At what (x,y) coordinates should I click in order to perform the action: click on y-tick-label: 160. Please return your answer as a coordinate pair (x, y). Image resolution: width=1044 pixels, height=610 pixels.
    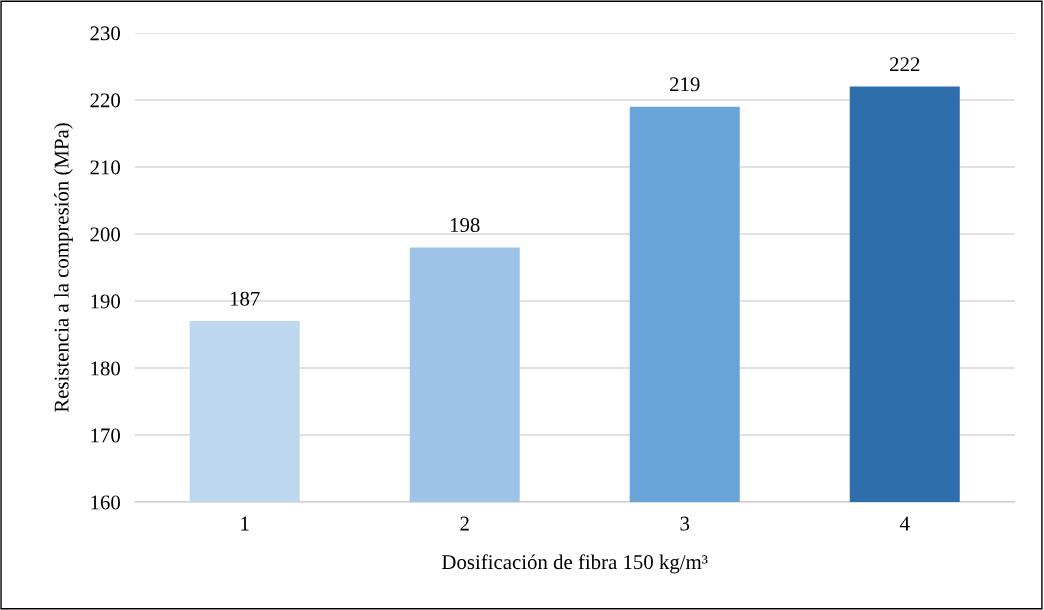
    Looking at the image, I should click on (105, 502).